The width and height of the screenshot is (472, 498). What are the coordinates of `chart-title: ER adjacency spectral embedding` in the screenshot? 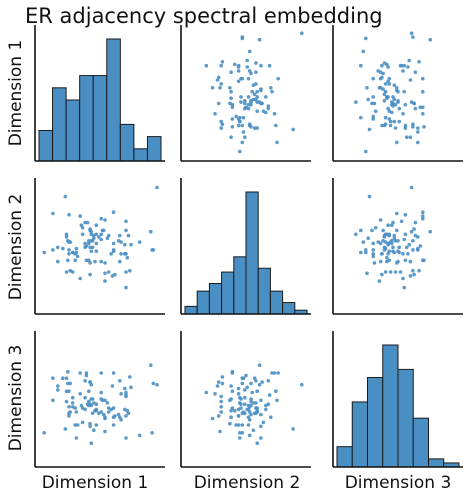 It's located at (204, 16).